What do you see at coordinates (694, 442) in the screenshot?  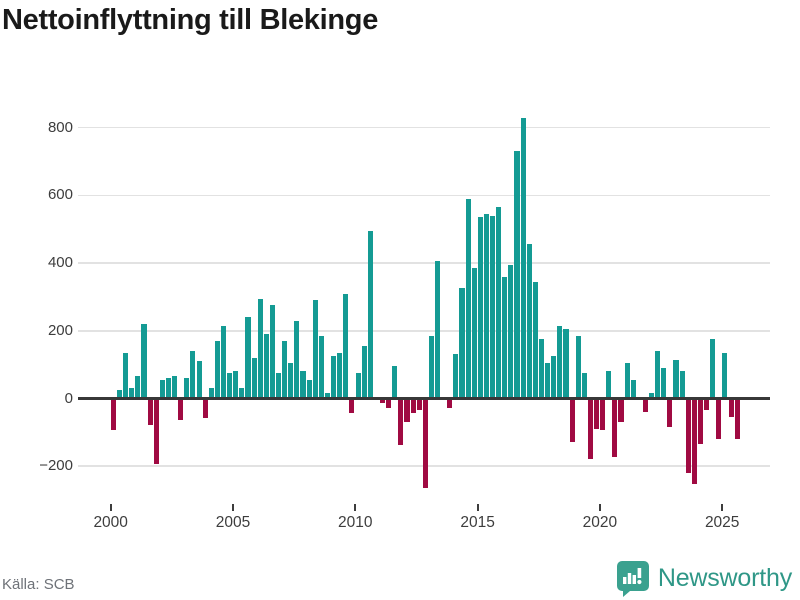 I see `bar-2023Q4` at bounding box center [694, 442].